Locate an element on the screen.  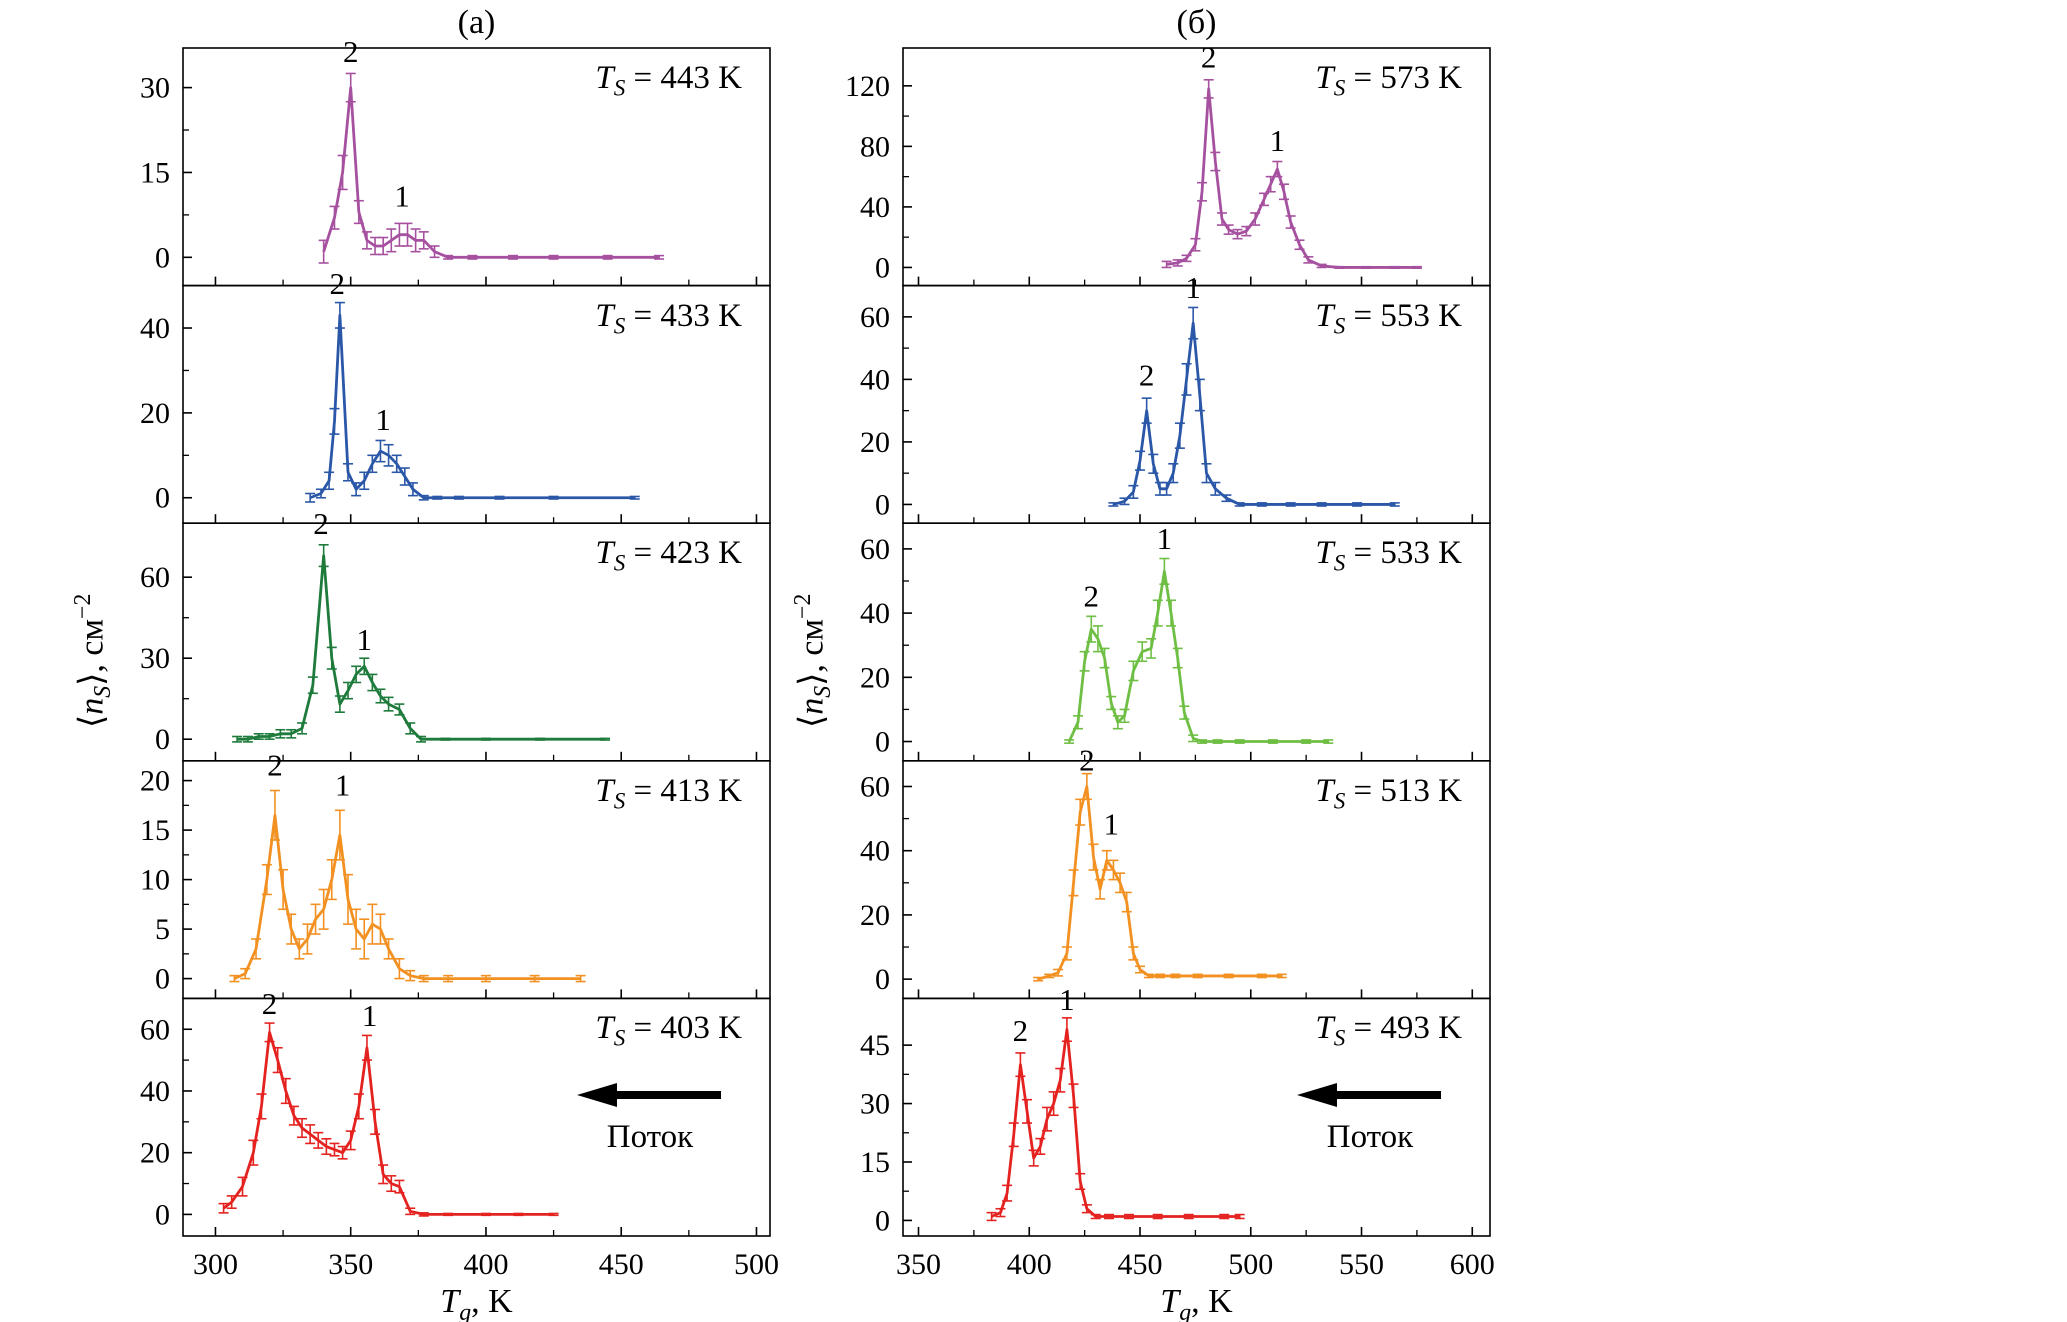
ts-value: = 443 K is located at coordinates (683, 78).